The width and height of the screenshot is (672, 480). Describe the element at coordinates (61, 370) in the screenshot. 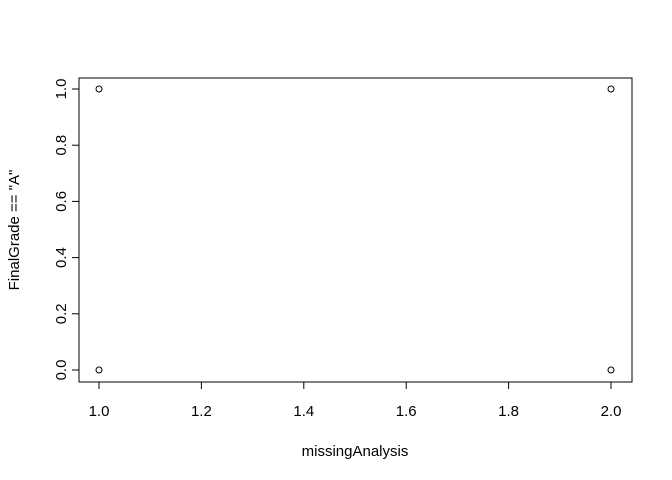

I see `y-tick-label: 0.0` at that location.